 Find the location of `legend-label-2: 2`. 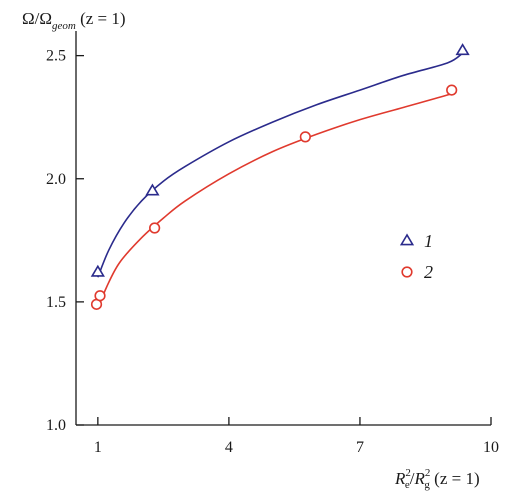

legend-label-2: 2 is located at coordinates (428, 272).